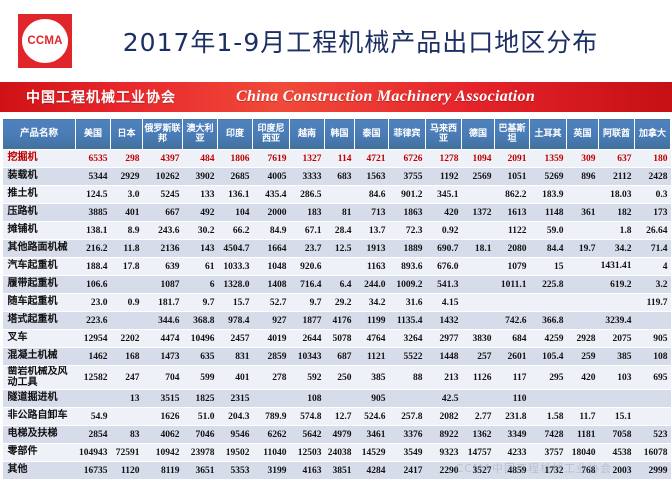 The image size is (672, 480). Describe the element at coordinates (443, 302) in the screenshot. I see `cell: 4.15` at that location.